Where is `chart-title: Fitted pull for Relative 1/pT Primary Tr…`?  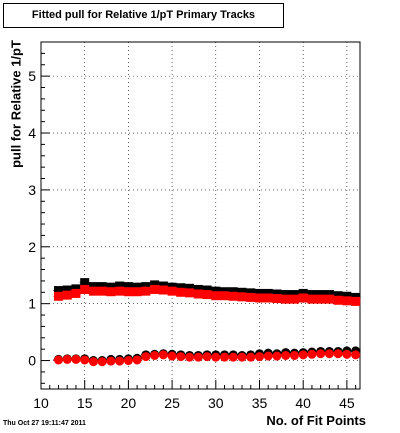
chart-title: Fitted pull for Relative 1/pT Primary Tr… is located at coordinates (143, 15).